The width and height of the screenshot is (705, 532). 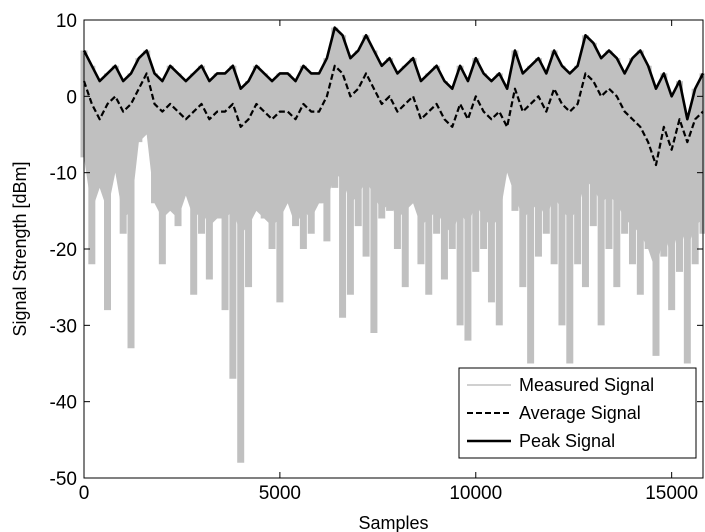 What do you see at coordinates (63, 479) in the screenshot?
I see `y-tick-label: -50` at bounding box center [63, 479].